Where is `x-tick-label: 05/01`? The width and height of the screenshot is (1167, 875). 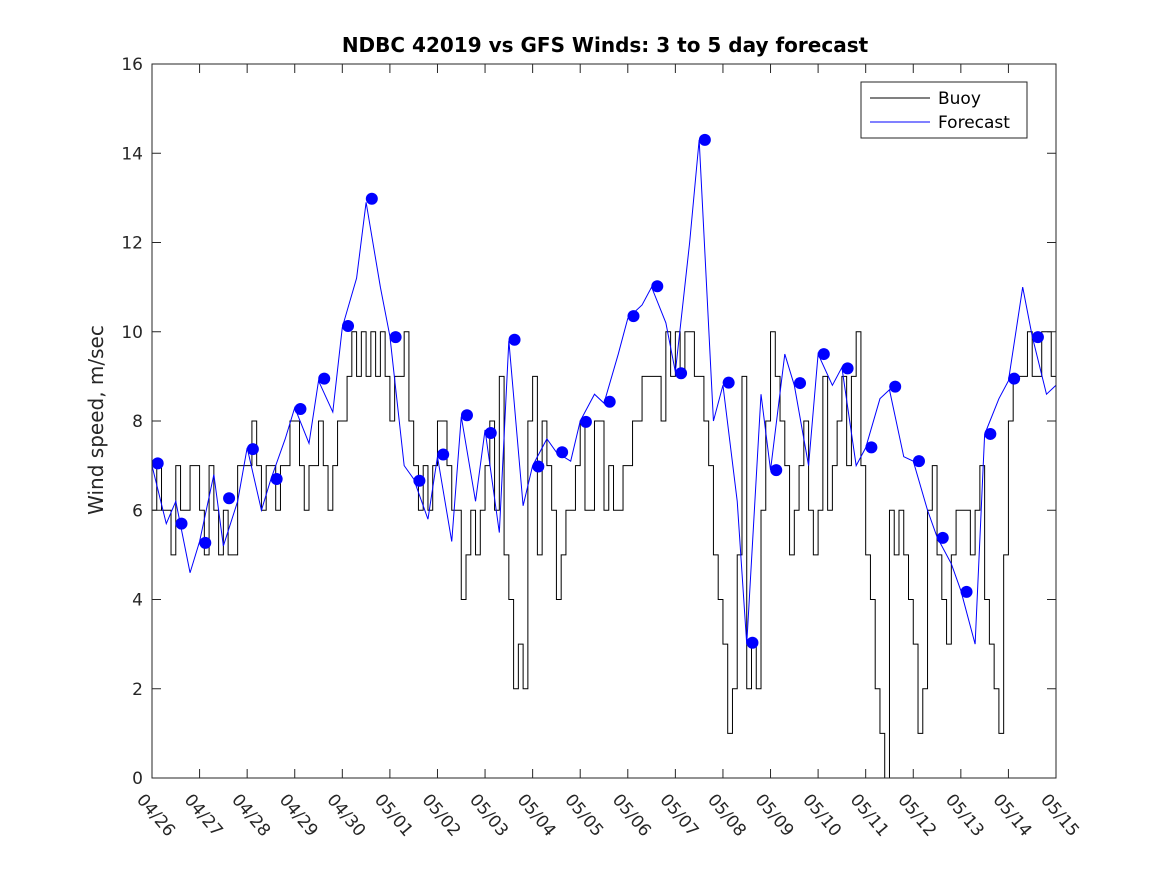
x-tick-label: 05/01 is located at coordinates (393, 815).